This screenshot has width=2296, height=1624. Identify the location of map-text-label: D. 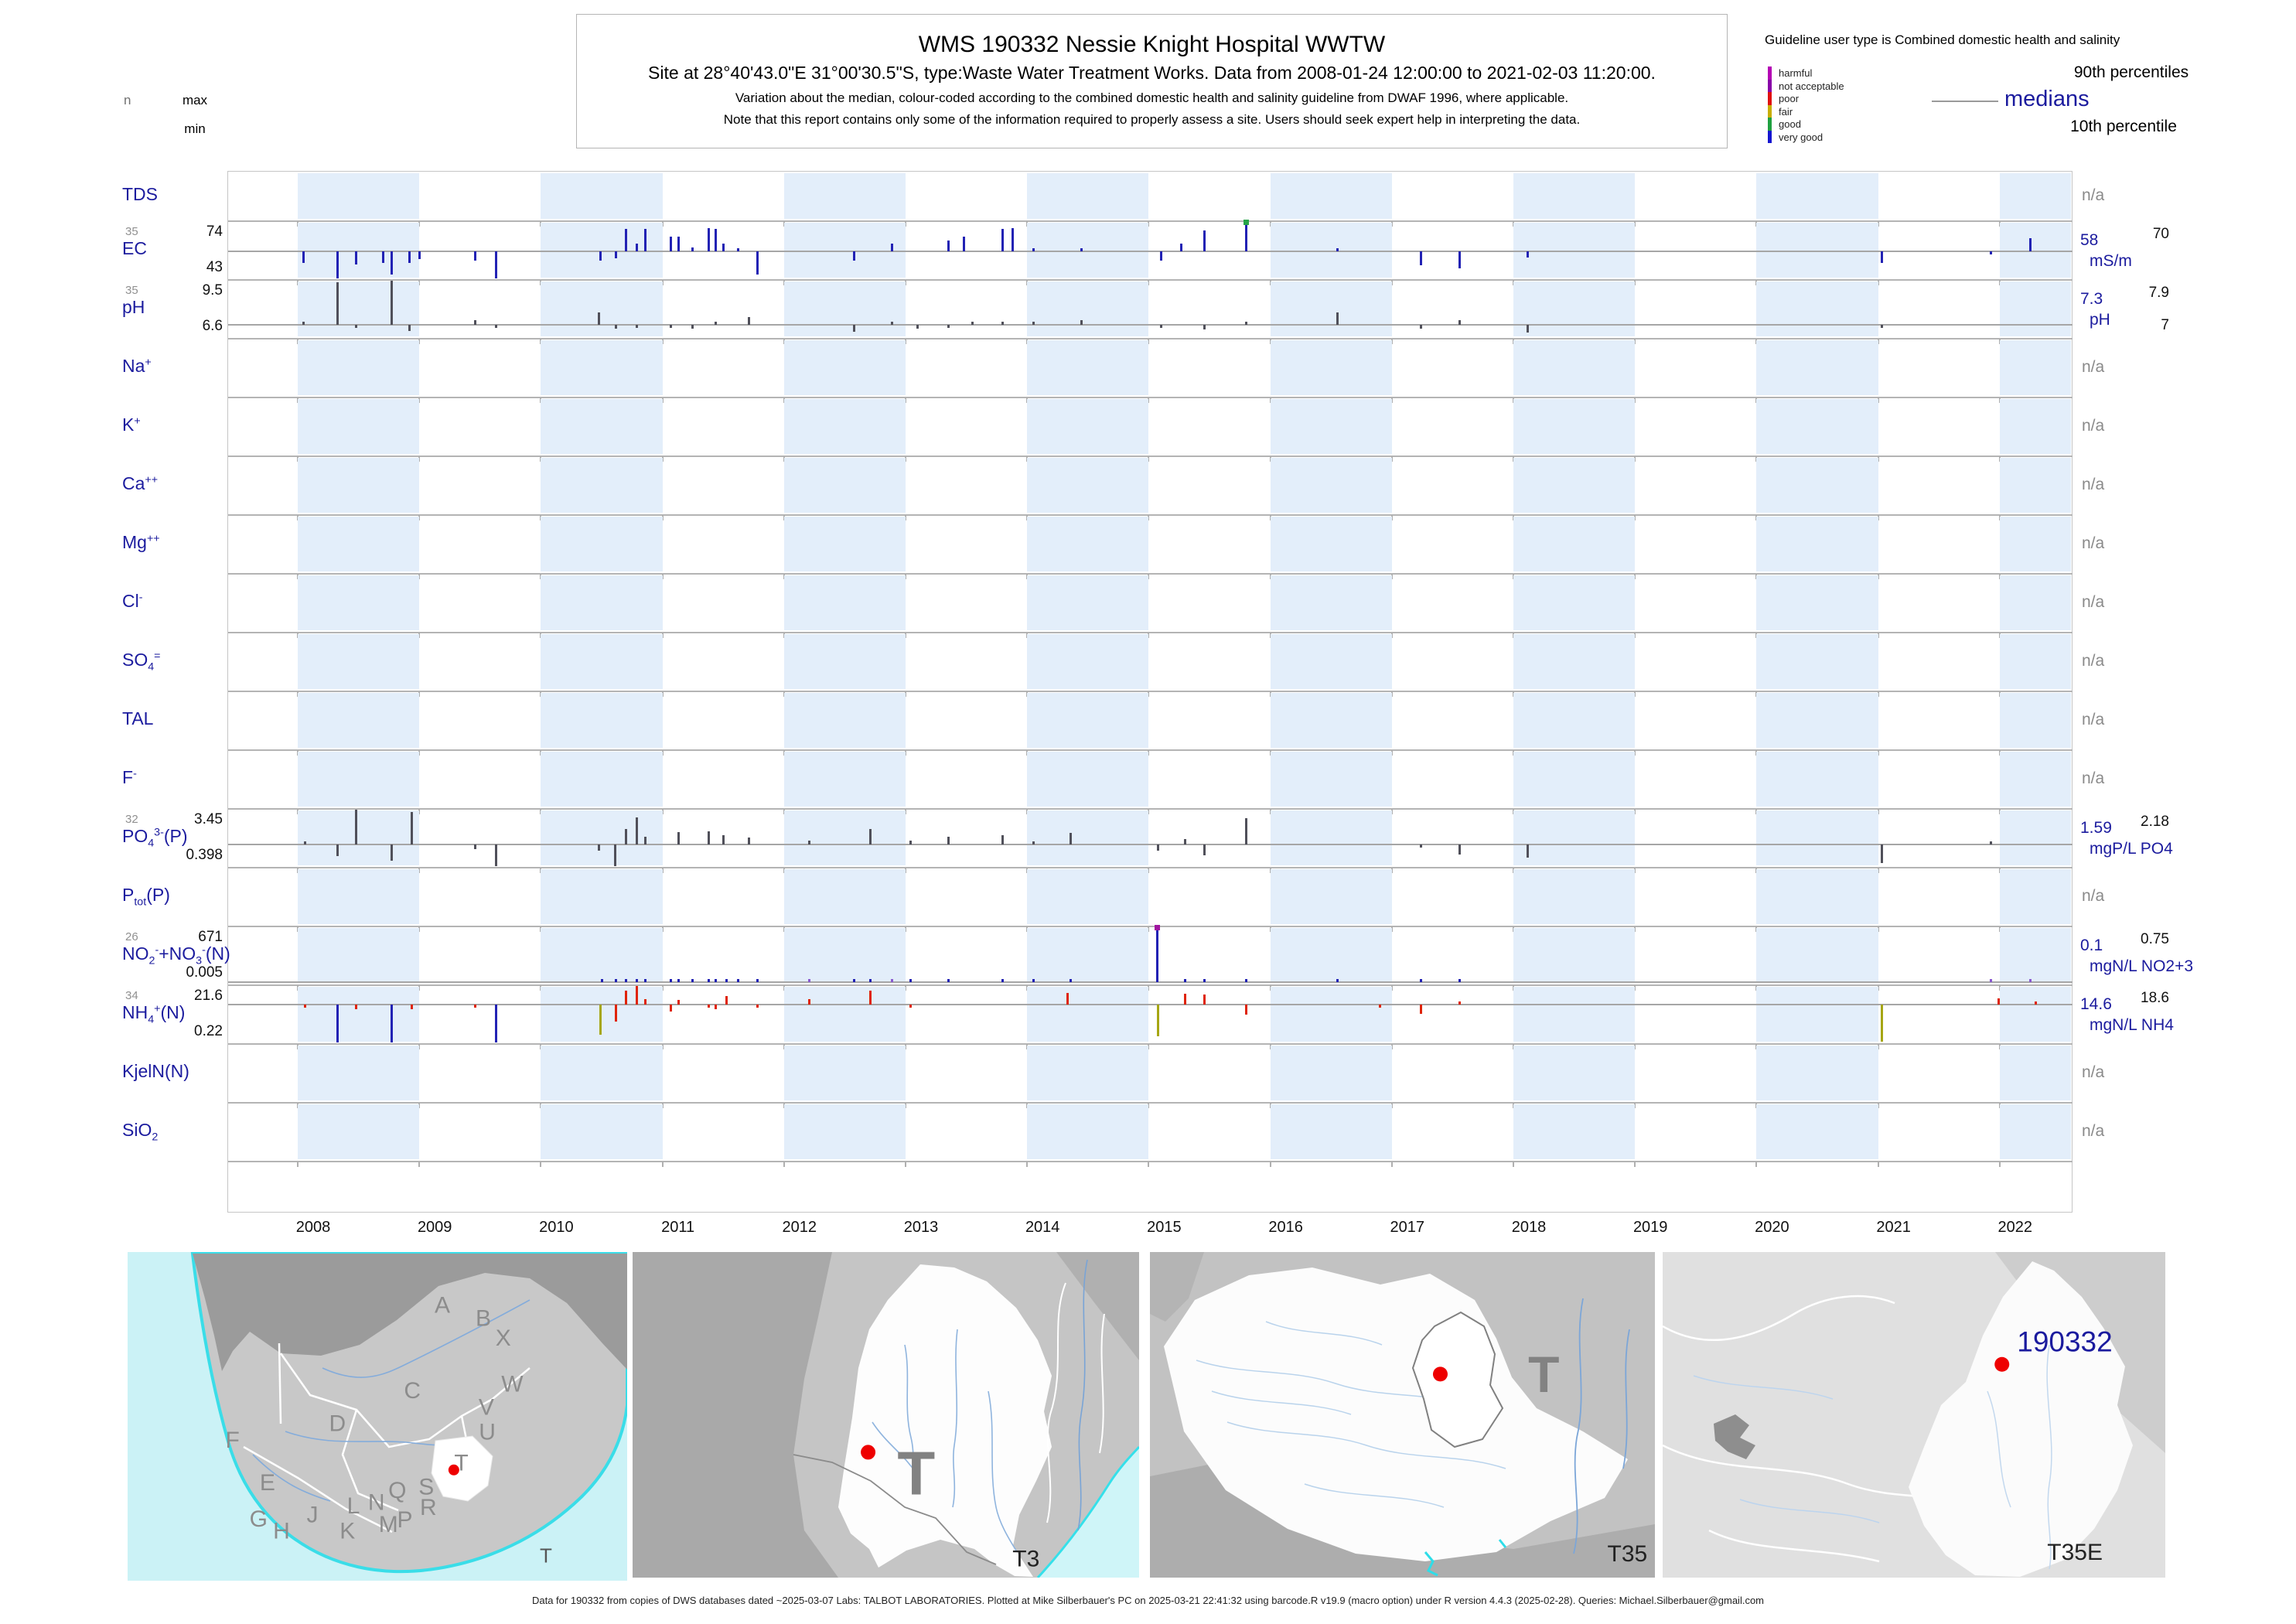
(337, 1424).